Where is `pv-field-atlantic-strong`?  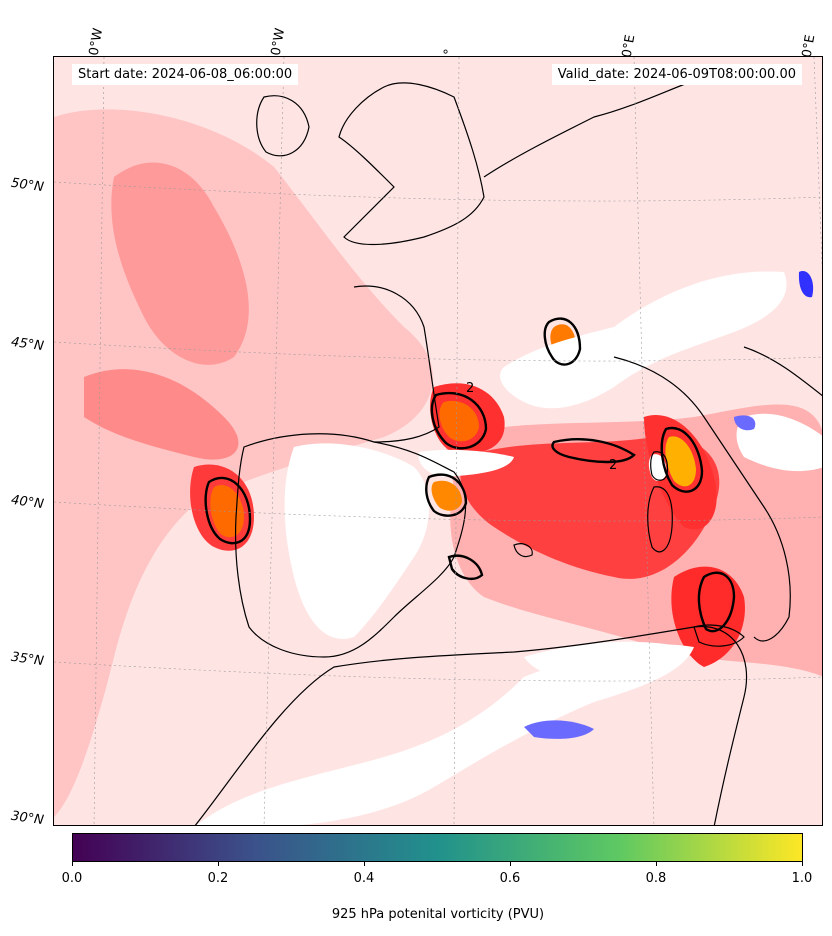 pv-field-atlantic-strong is located at coordinates (180, 263).